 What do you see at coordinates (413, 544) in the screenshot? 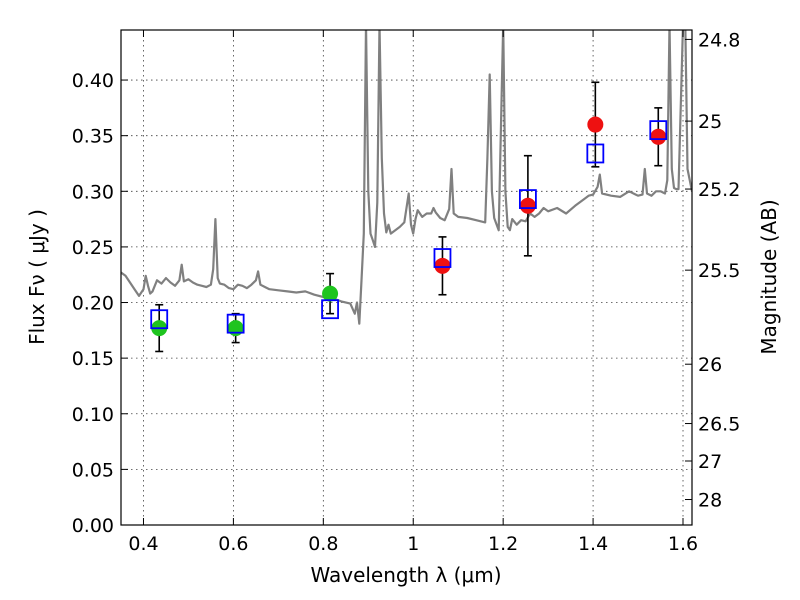
I see `x-tick-label: 1` at bounding box center [413, 544].